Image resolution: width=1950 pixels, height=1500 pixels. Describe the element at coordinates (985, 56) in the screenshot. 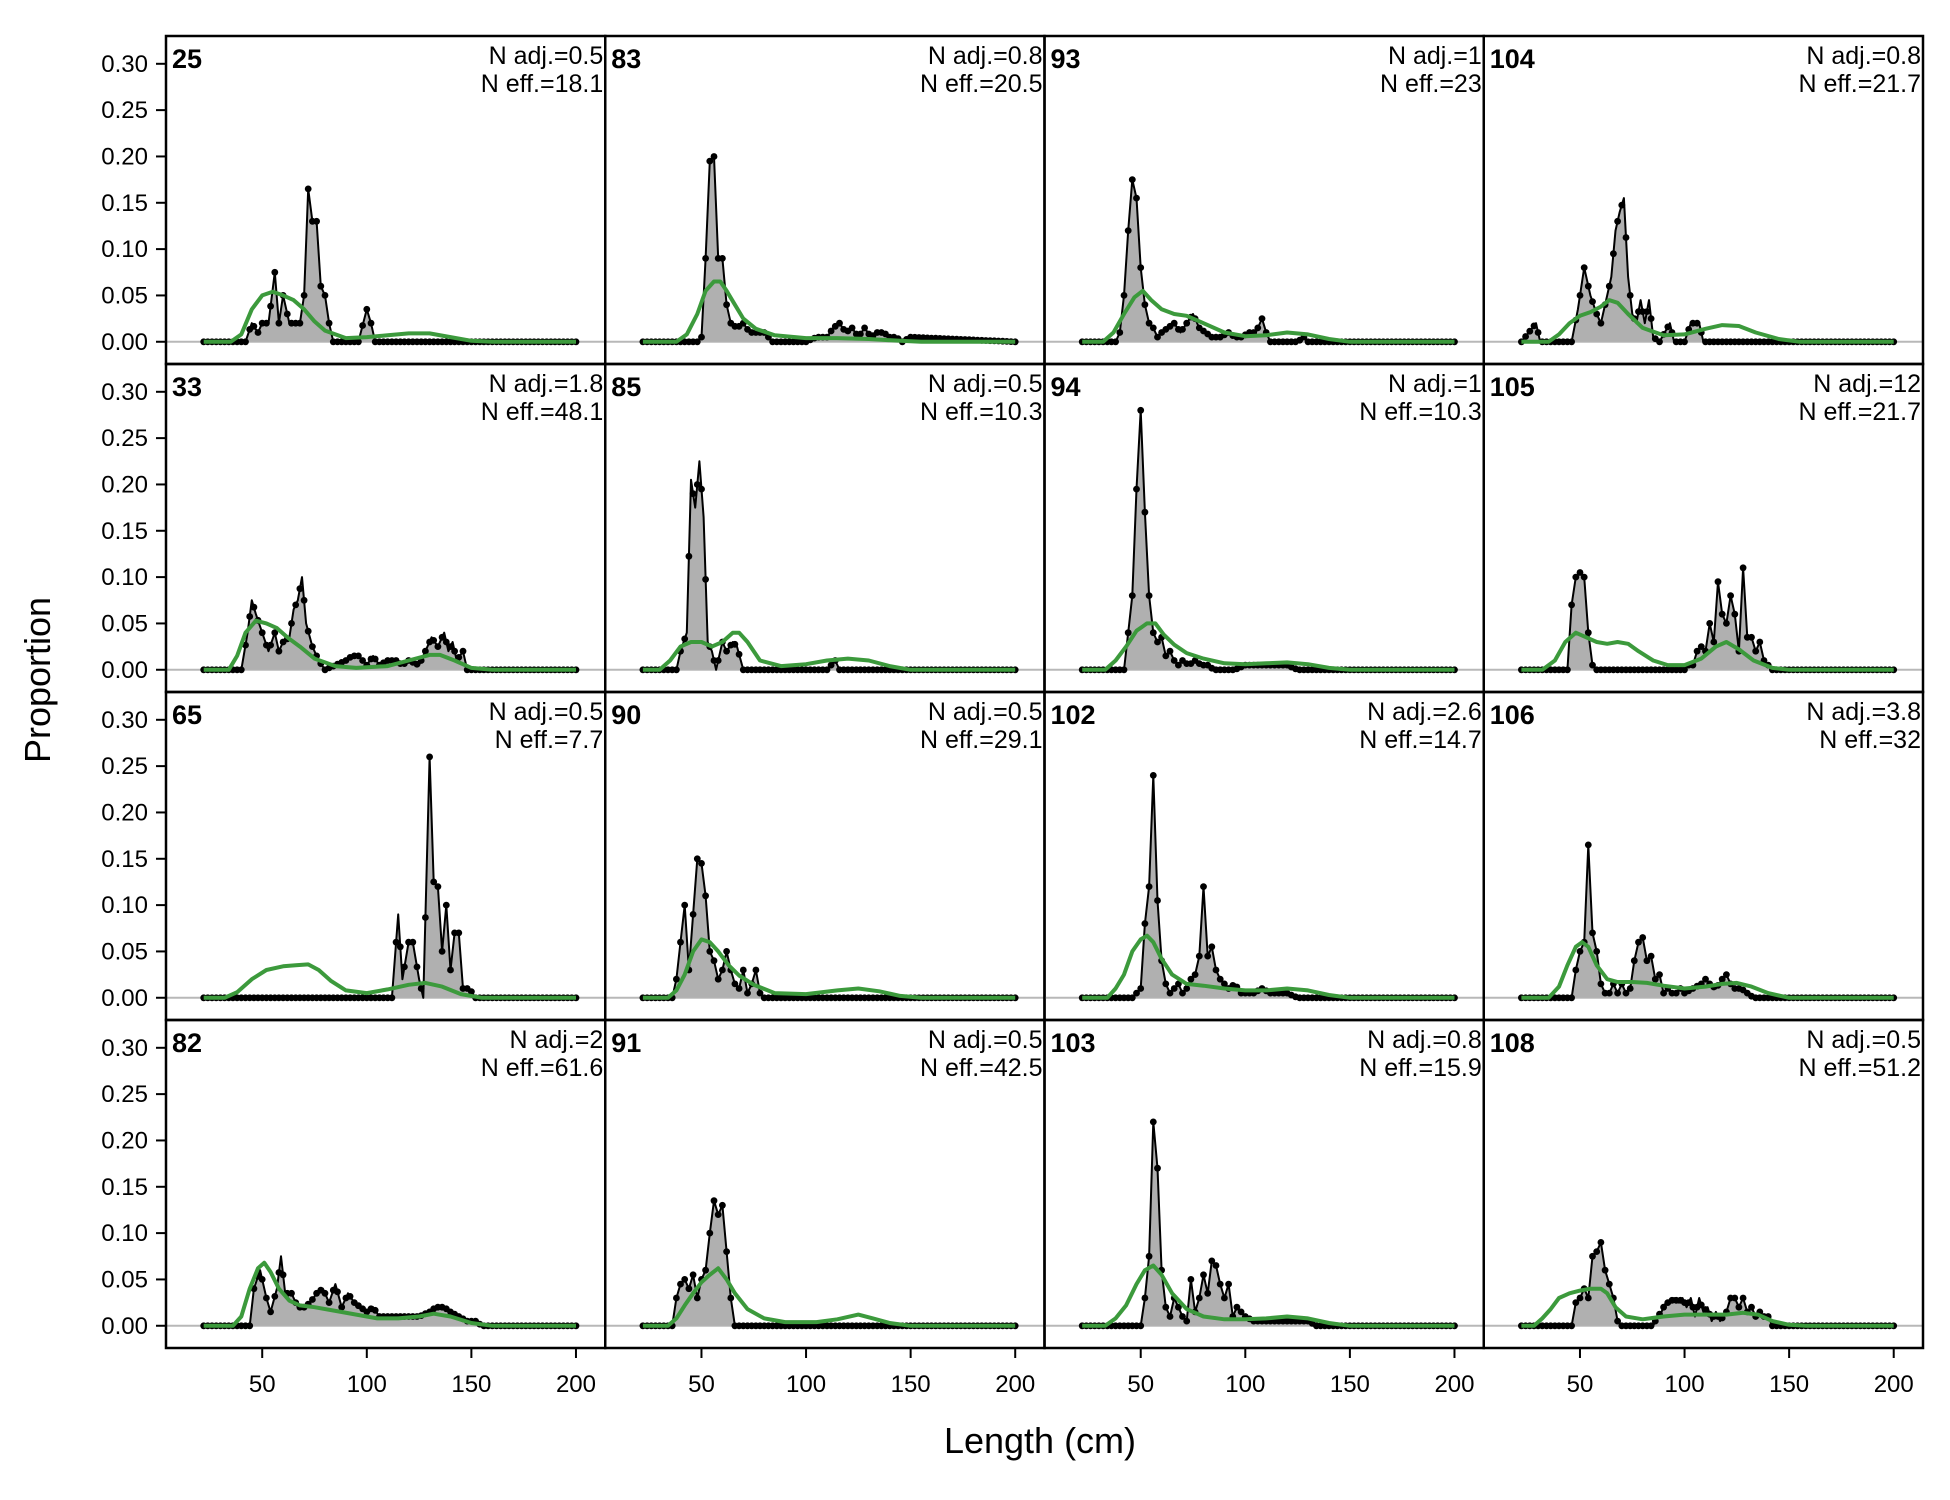

I see `n-adj-label: N adj.=0.8` at that location.